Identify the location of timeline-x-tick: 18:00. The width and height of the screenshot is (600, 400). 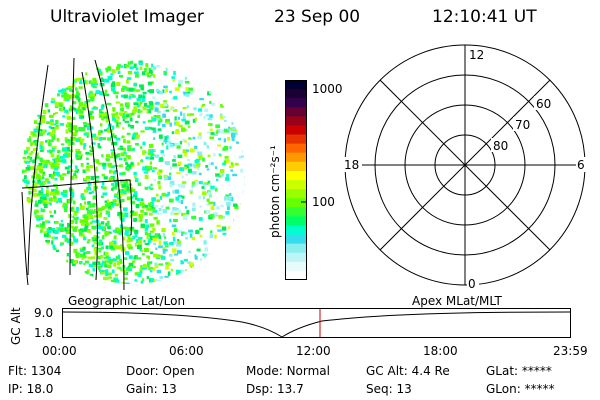
(440, 351).